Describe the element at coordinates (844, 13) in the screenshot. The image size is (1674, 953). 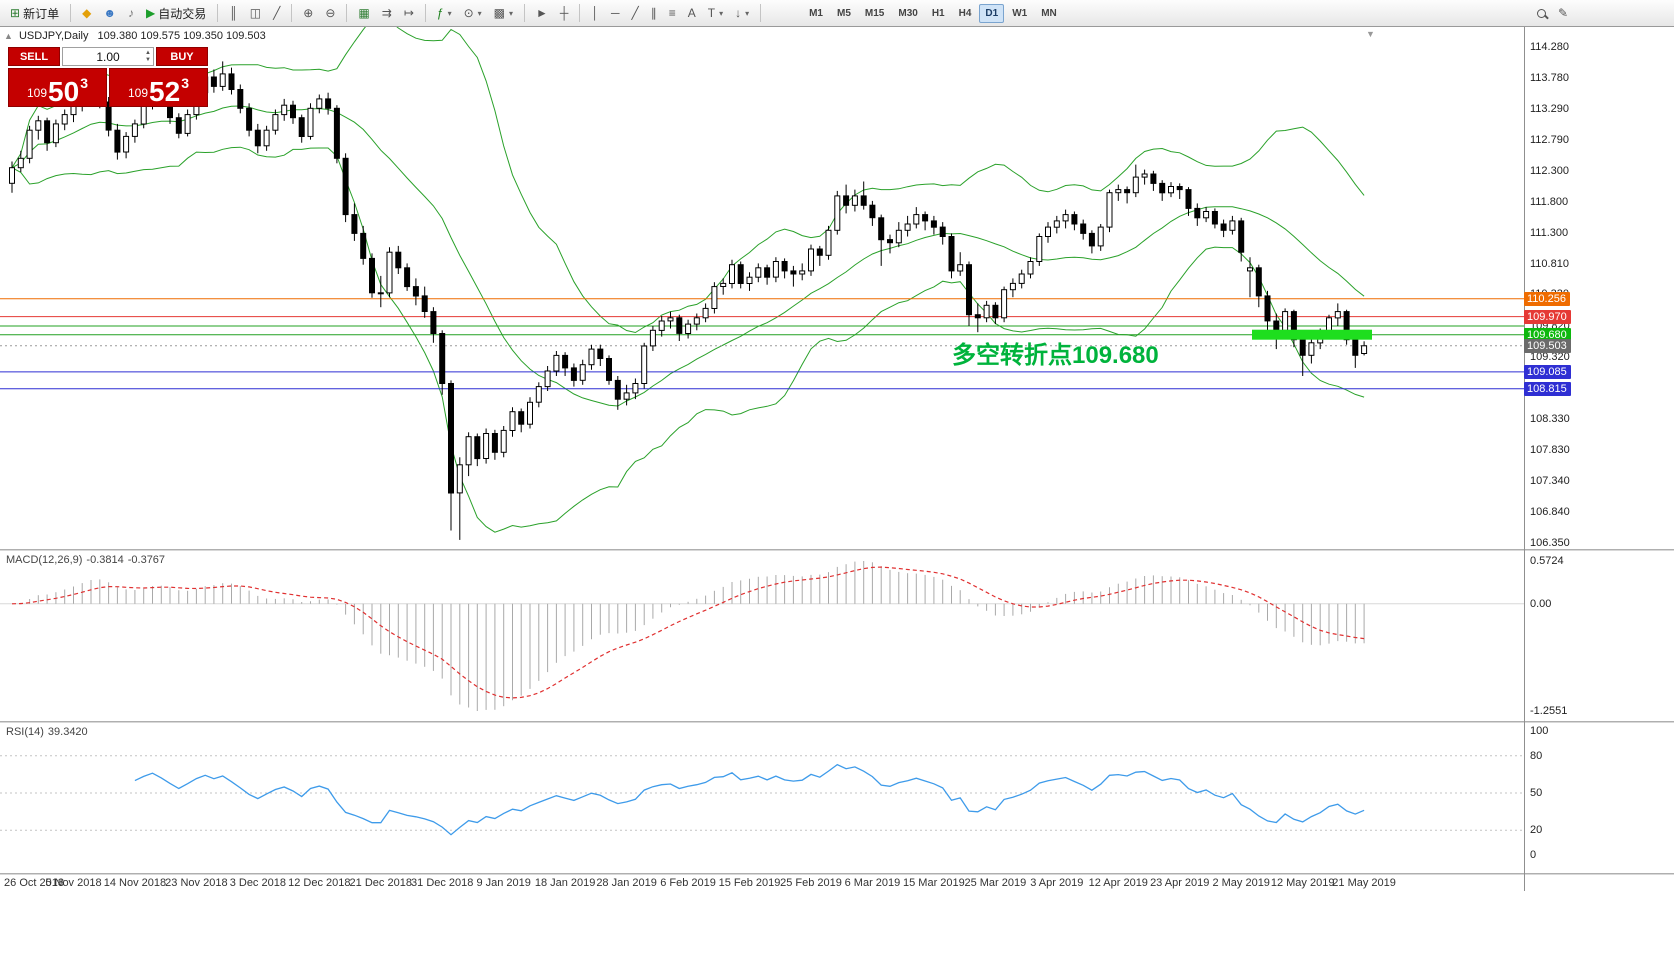
I see `timeframe-button-M5: M5` at that location.